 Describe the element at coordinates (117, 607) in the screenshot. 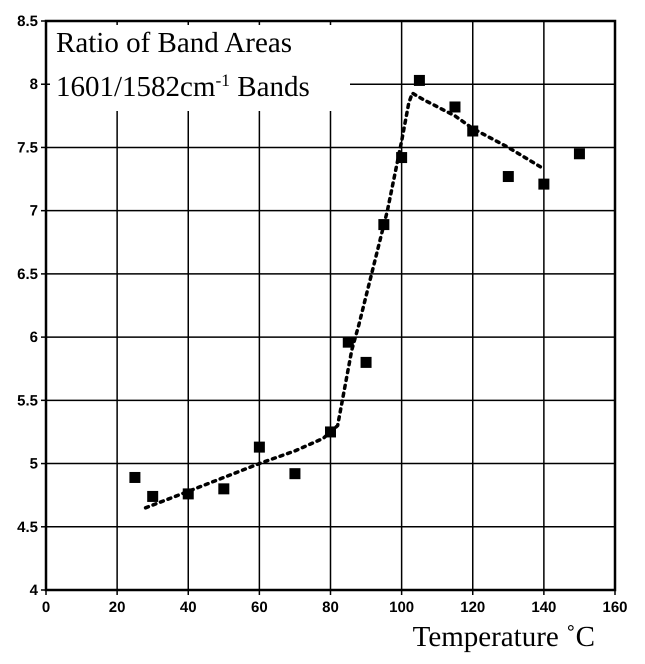

I see `x-tick-label: 20` at that location.